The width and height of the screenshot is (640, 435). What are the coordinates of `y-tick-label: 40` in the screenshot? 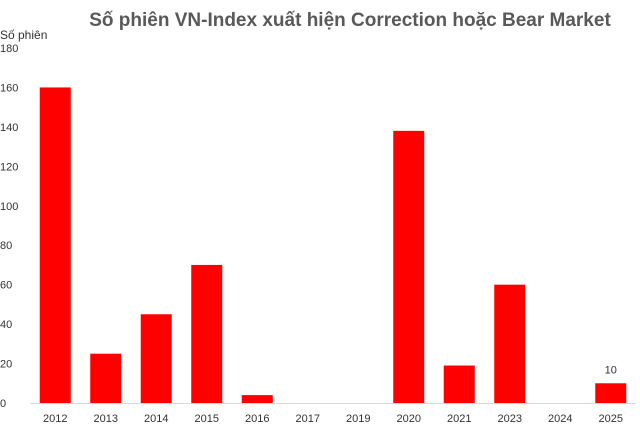 It's located at (6, 325).